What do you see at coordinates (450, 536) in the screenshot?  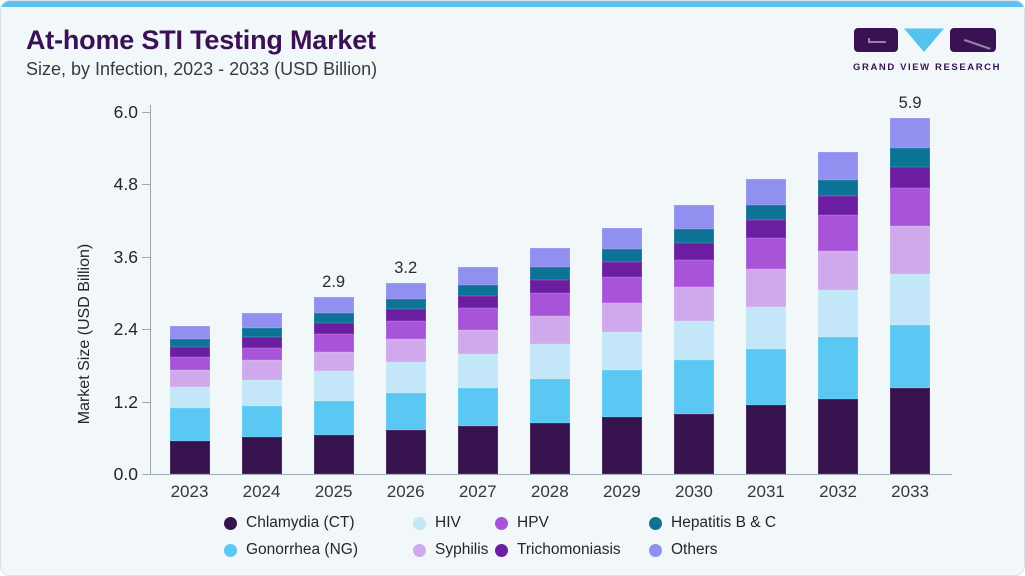 I see `legend-column: HIV Syphilis` at bounding box center [450, 536].